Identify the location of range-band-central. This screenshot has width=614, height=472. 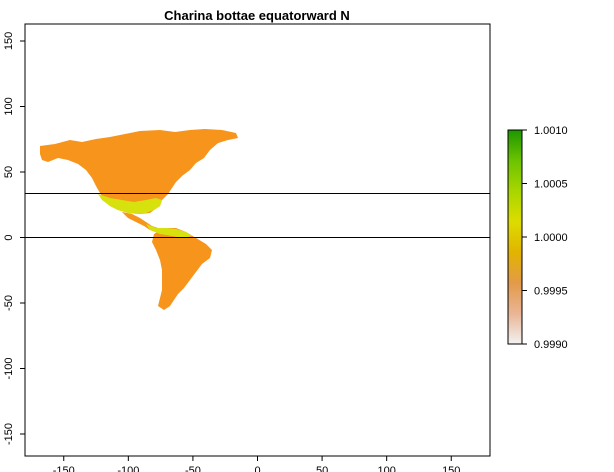
(169, 231).